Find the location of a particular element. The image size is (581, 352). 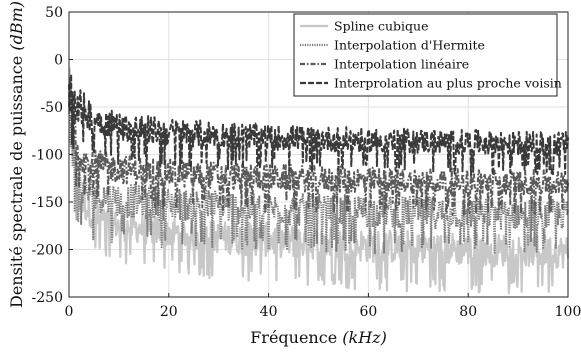

legend-box is located at coordinates (425, 55).